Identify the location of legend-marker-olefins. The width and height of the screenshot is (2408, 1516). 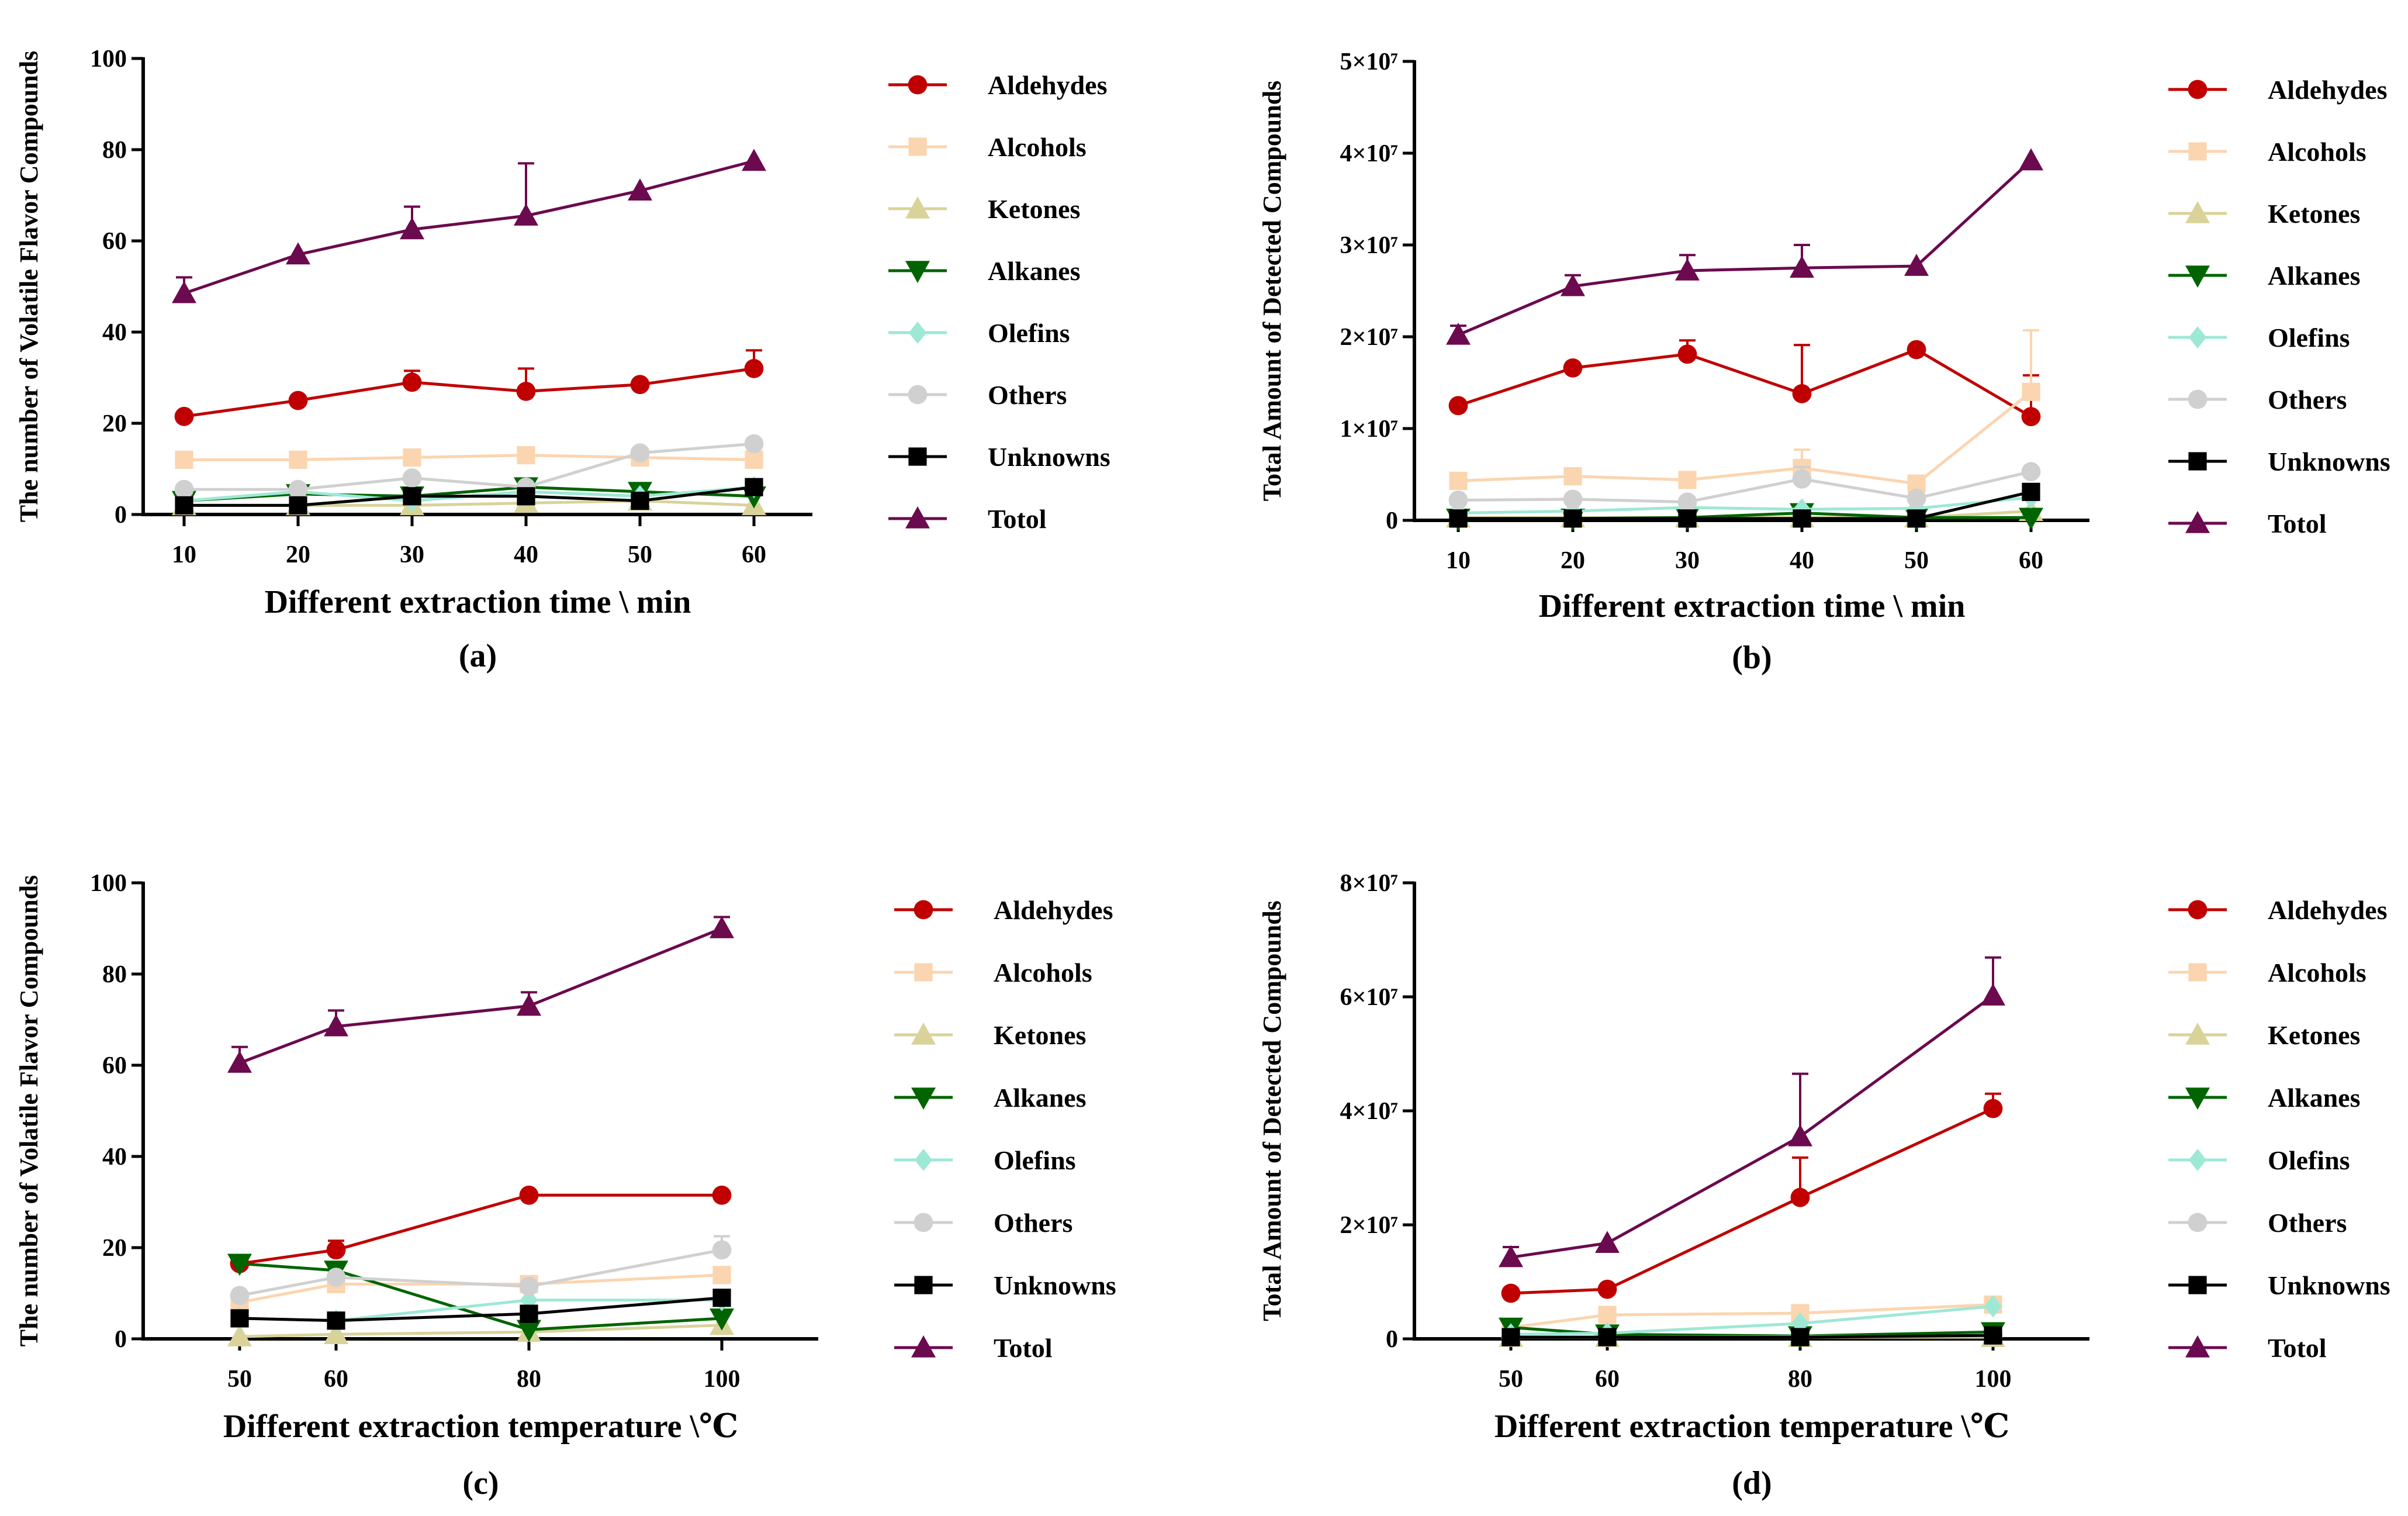
(2198, 337).